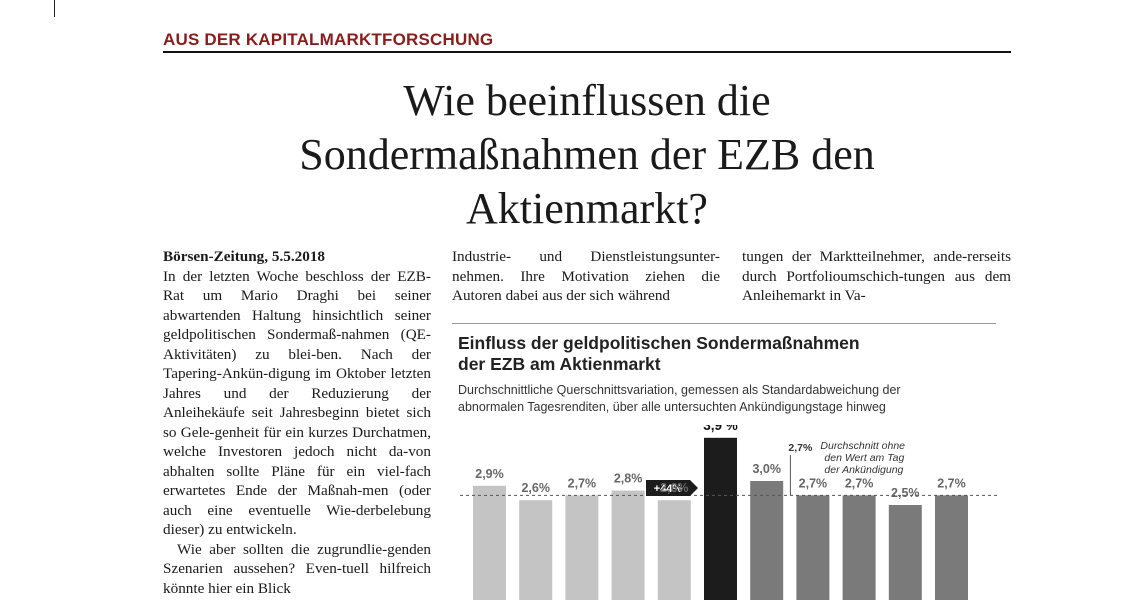  I want to click on bar-value-label: 2,9%, so click(489, 474).